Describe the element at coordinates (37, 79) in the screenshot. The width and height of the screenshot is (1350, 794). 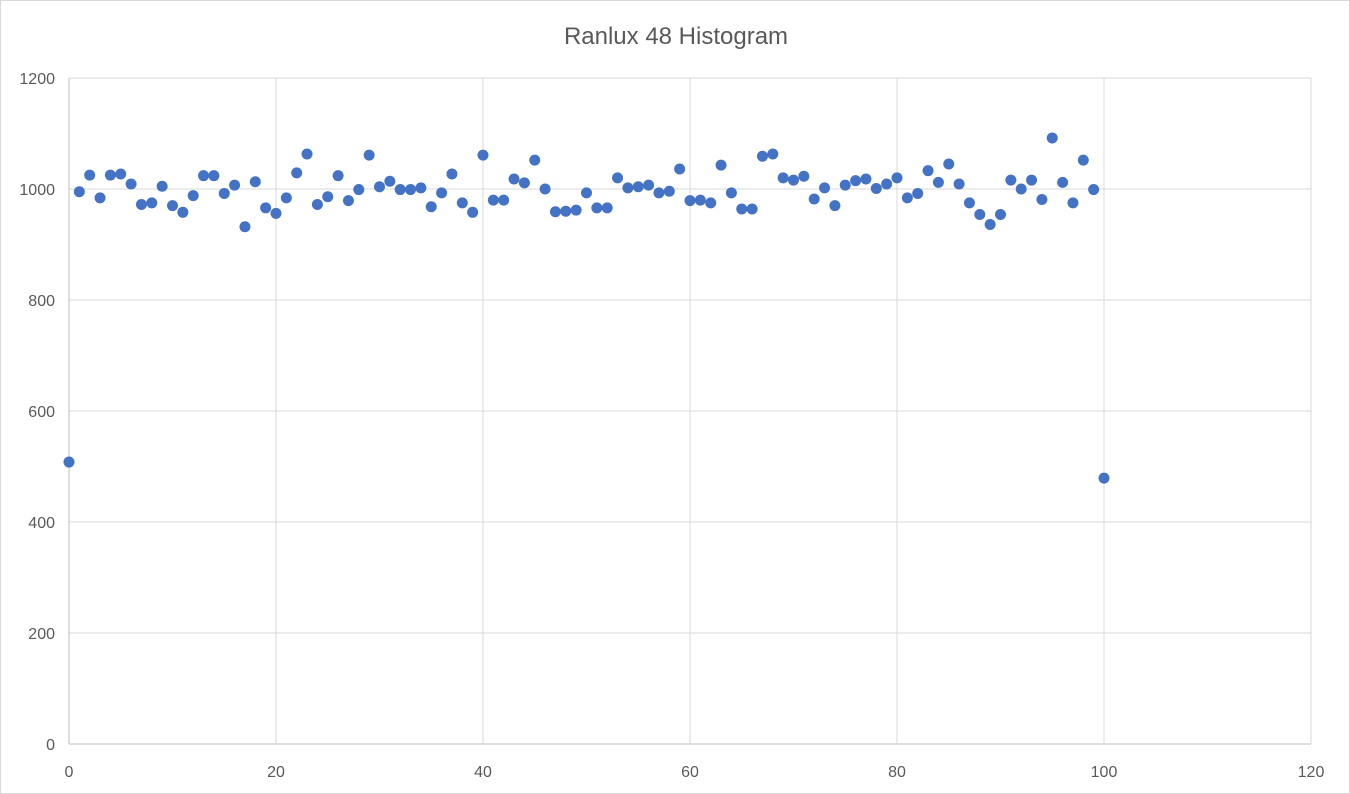
I see `y-tick-label: 1200` at that location.